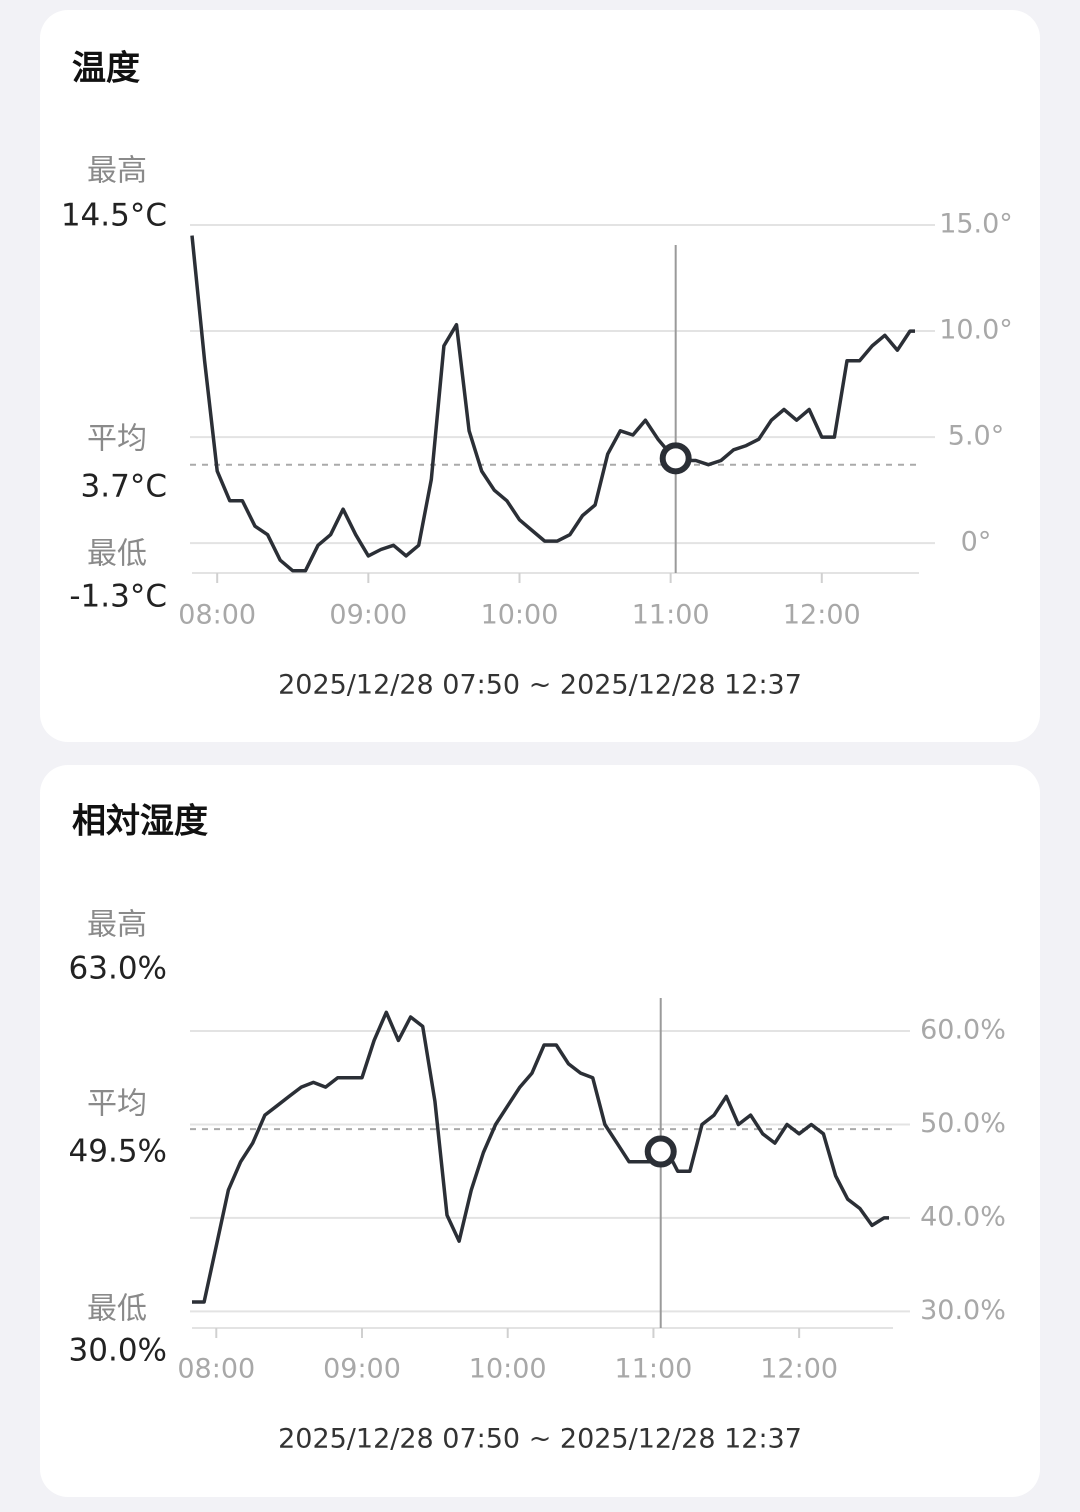  Describe the element at coordinates (963, 1123) in the screenshot. I see `y-tick-label: 50.0%` at that location.